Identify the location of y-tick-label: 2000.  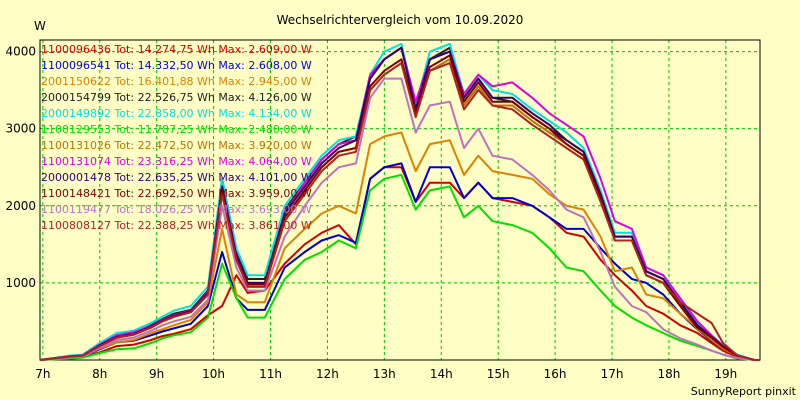
(20, 206).